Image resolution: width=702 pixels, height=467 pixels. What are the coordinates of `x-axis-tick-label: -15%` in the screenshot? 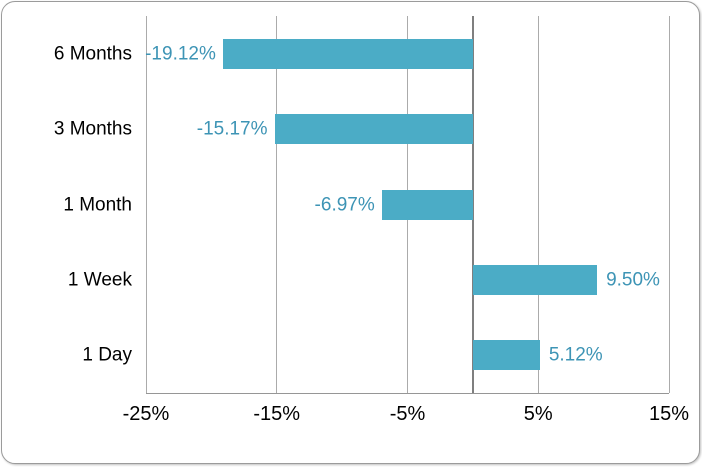 It's located at (277, 414).